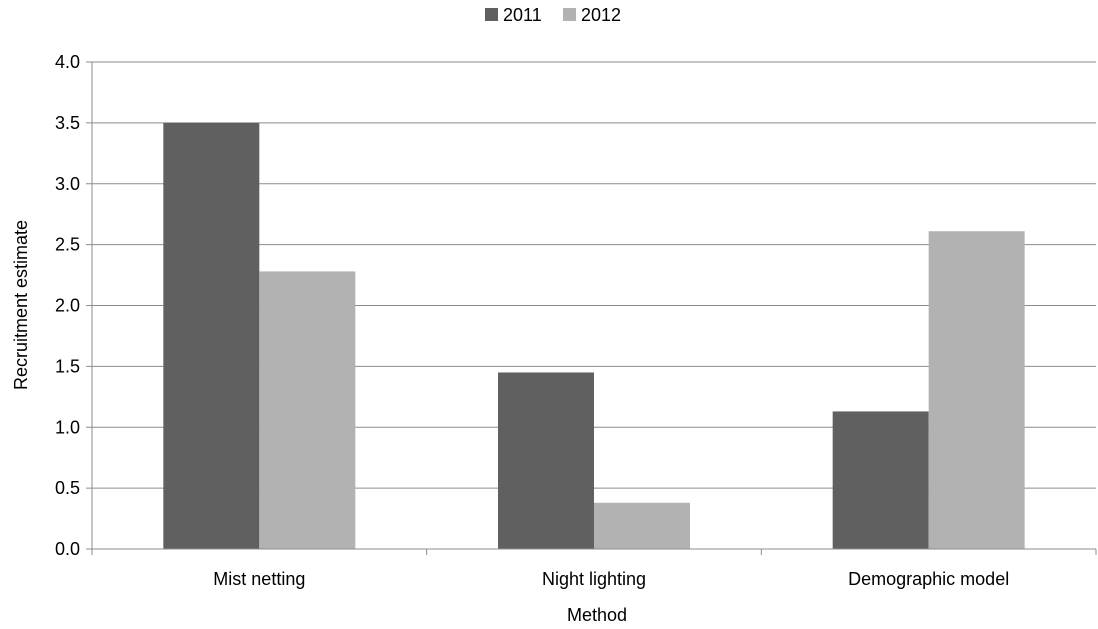 This screenshot has width=1098, height=629. Describe the element at coordinates (546, 460) in the screenshot. I see `bar-2011-night-lighting` at that location.